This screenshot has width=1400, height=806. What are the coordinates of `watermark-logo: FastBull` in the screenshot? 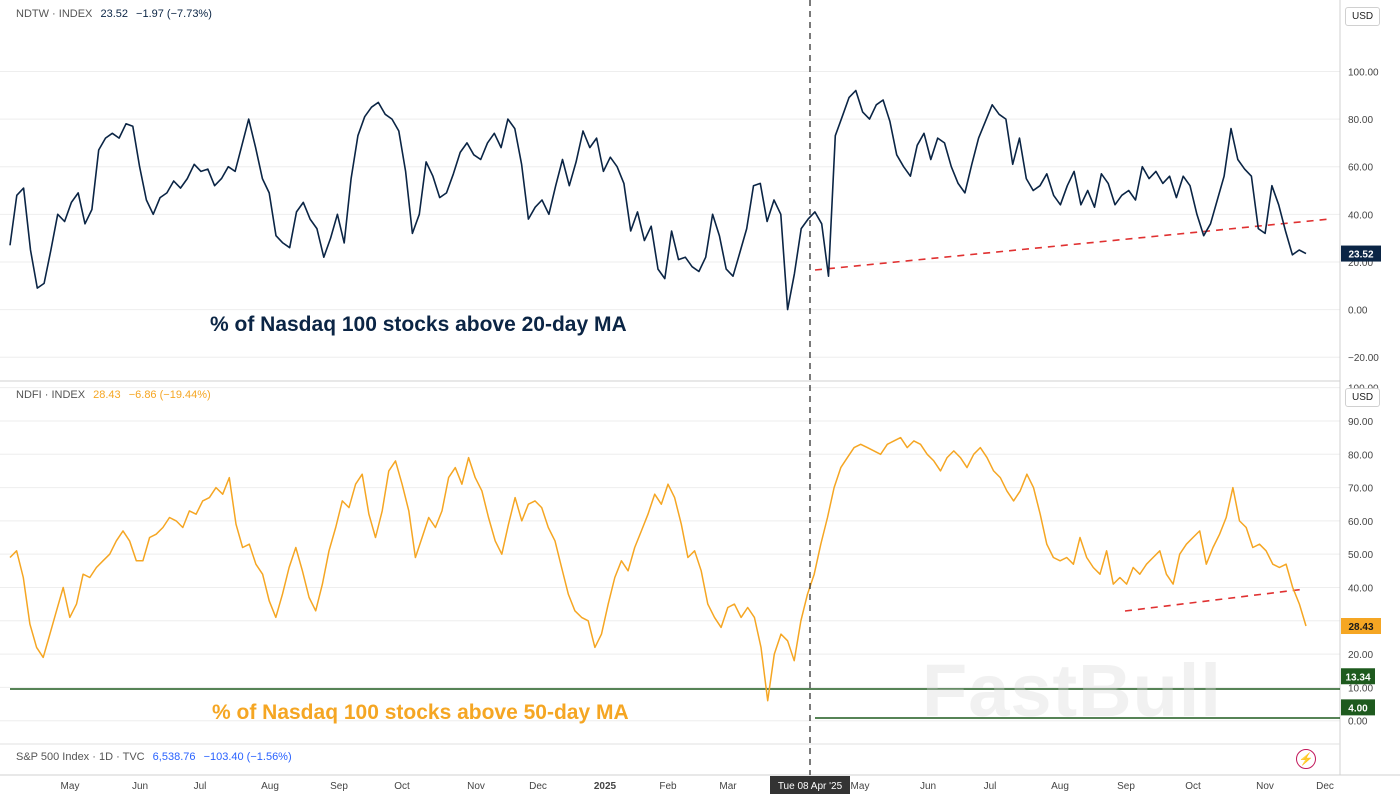 It's located at (1072, 690).